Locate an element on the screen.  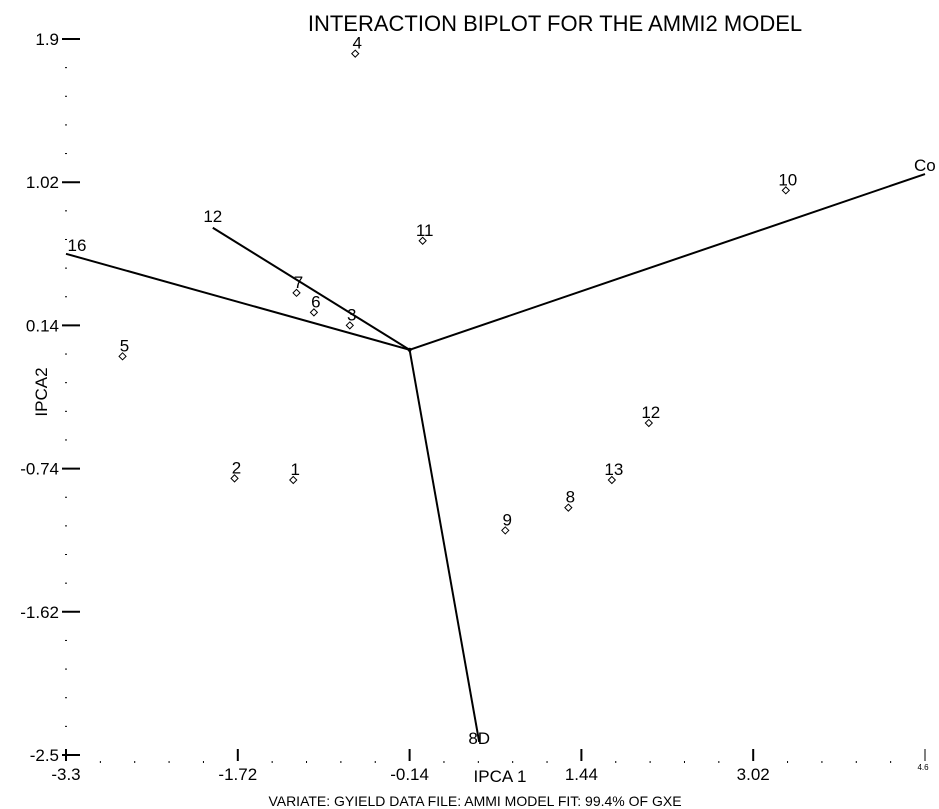
y-tick-label: 0.14 is located at coordinates (42, 325).